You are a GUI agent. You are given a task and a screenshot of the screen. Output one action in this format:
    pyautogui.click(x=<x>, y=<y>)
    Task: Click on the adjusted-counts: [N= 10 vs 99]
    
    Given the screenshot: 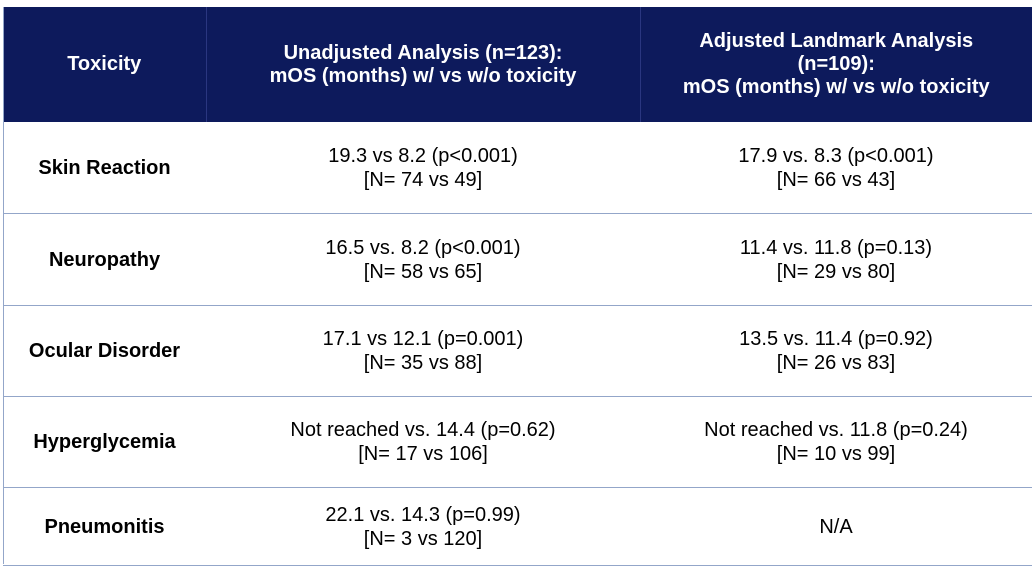 What is the action you would take?
    pyautogui.click(x=836, y=454)
    